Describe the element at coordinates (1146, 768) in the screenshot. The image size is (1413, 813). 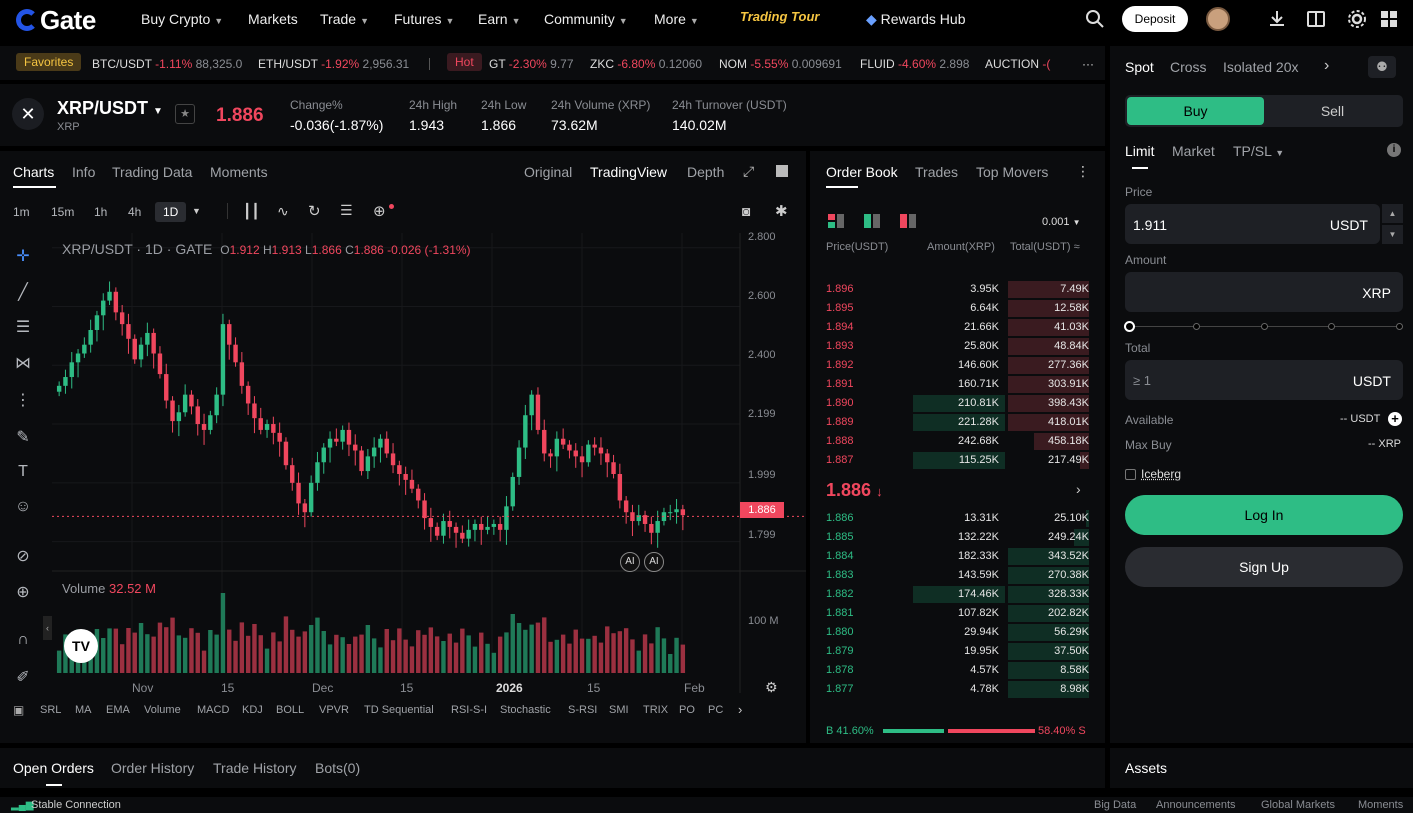
I see `assets-title: Assets` at that location.